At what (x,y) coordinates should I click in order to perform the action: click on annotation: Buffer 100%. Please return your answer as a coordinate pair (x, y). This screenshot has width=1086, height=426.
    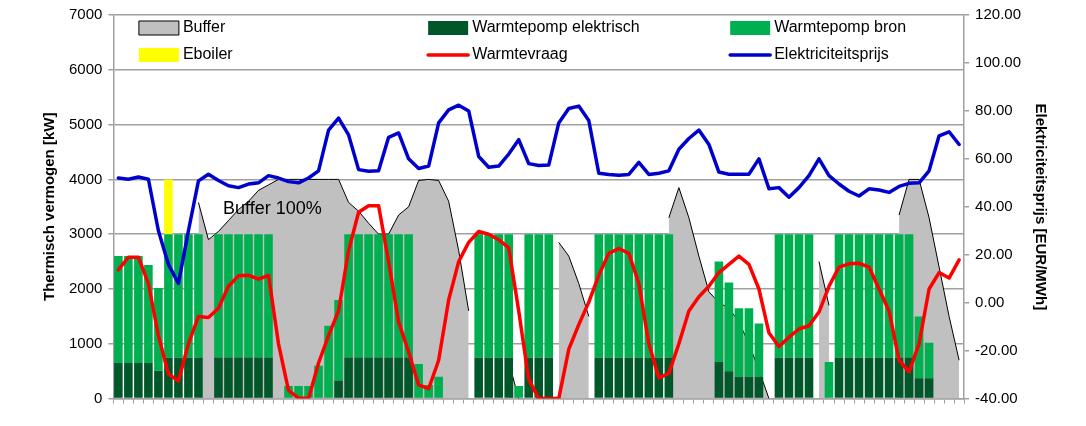
    Looking at the image, I should click on (272, 207).